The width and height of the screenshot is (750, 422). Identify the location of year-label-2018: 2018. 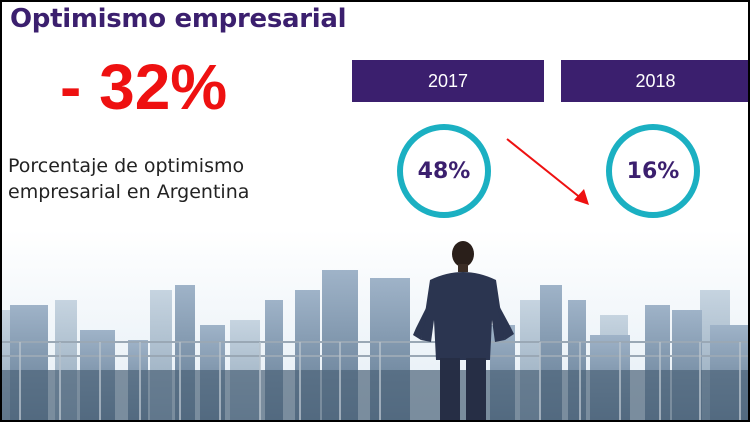
(655, 81).